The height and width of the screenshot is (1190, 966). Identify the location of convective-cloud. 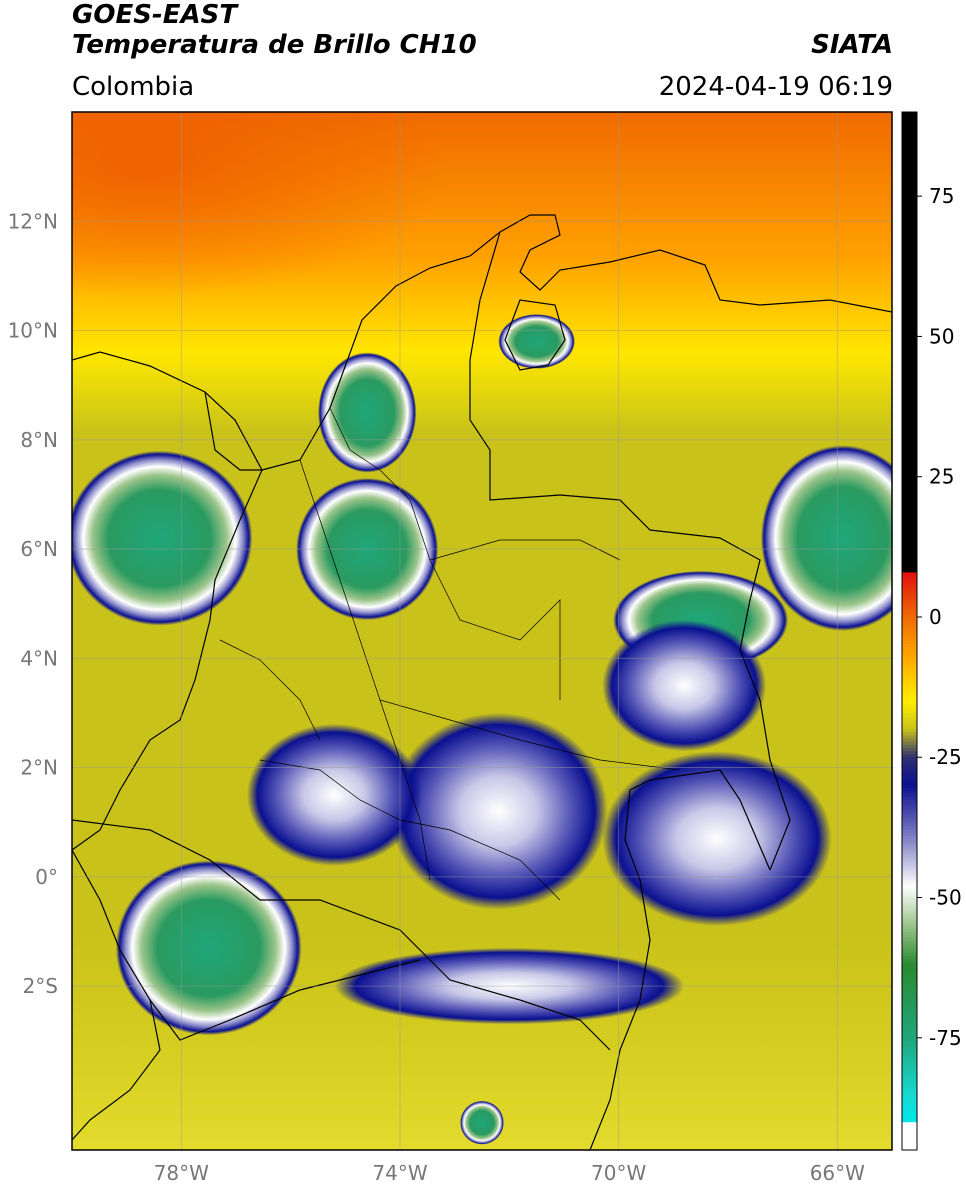
(684, 686).